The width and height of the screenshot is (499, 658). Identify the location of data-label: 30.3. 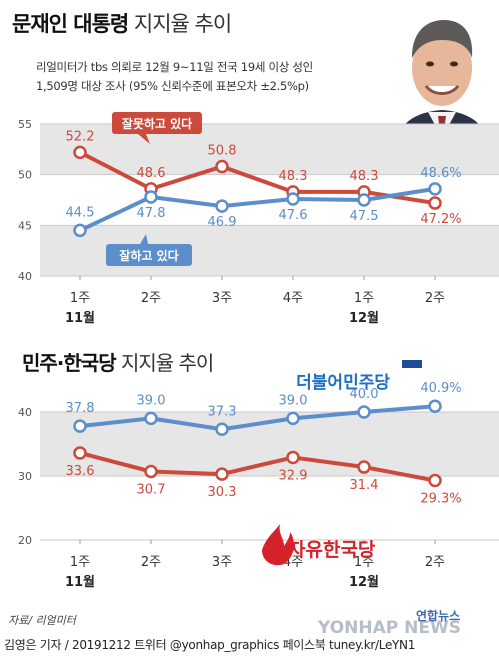
(222, 492).